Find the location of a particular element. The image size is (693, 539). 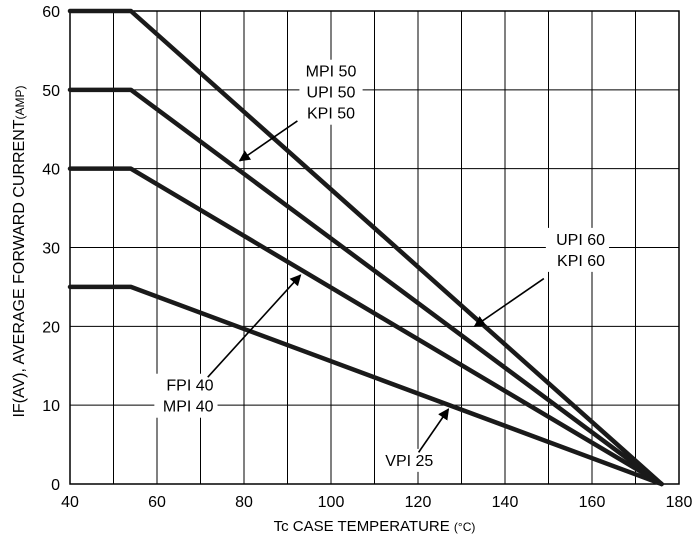

annotation-label: MPI 40 is located at coordinates (188, 407).